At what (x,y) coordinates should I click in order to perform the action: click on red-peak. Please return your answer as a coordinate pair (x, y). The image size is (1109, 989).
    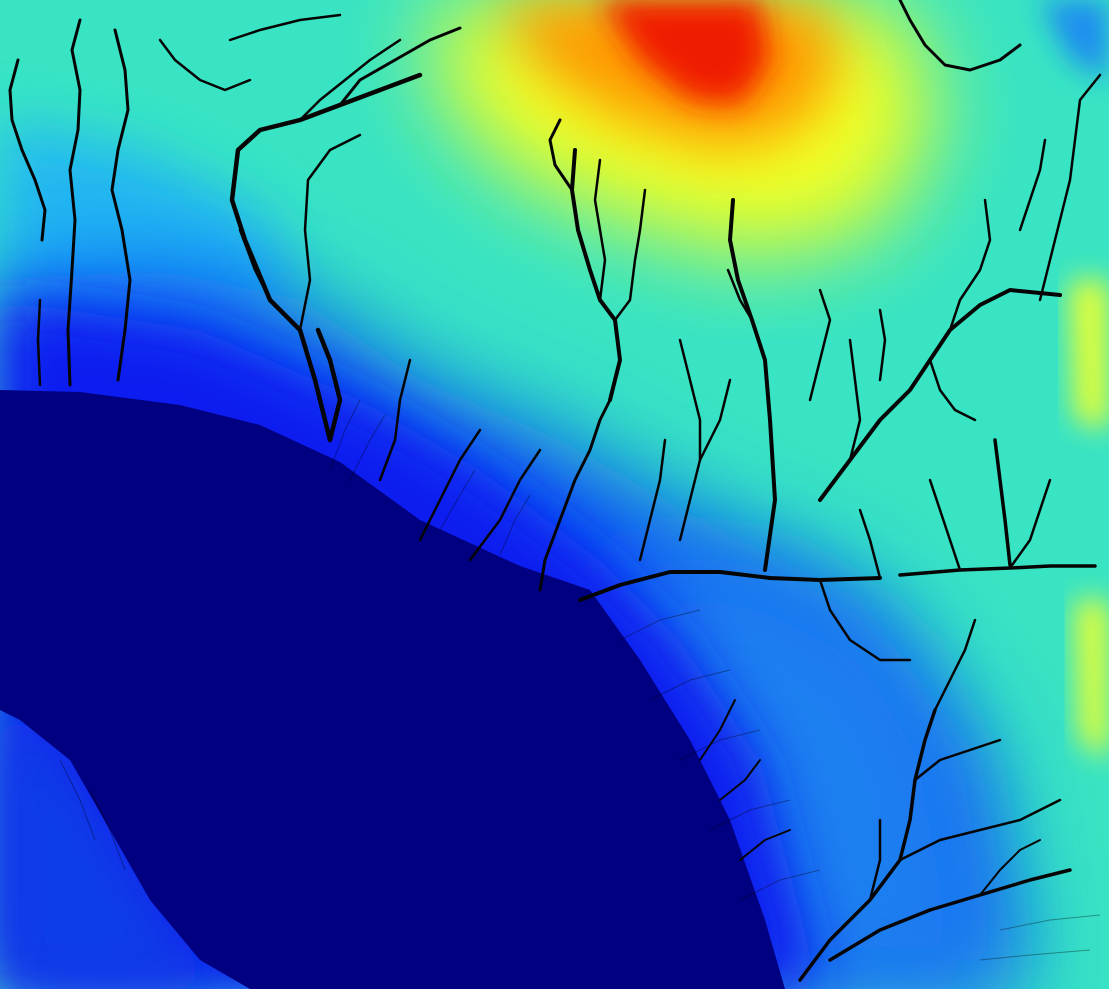
    Looking at the image, I should click on (685, 52).